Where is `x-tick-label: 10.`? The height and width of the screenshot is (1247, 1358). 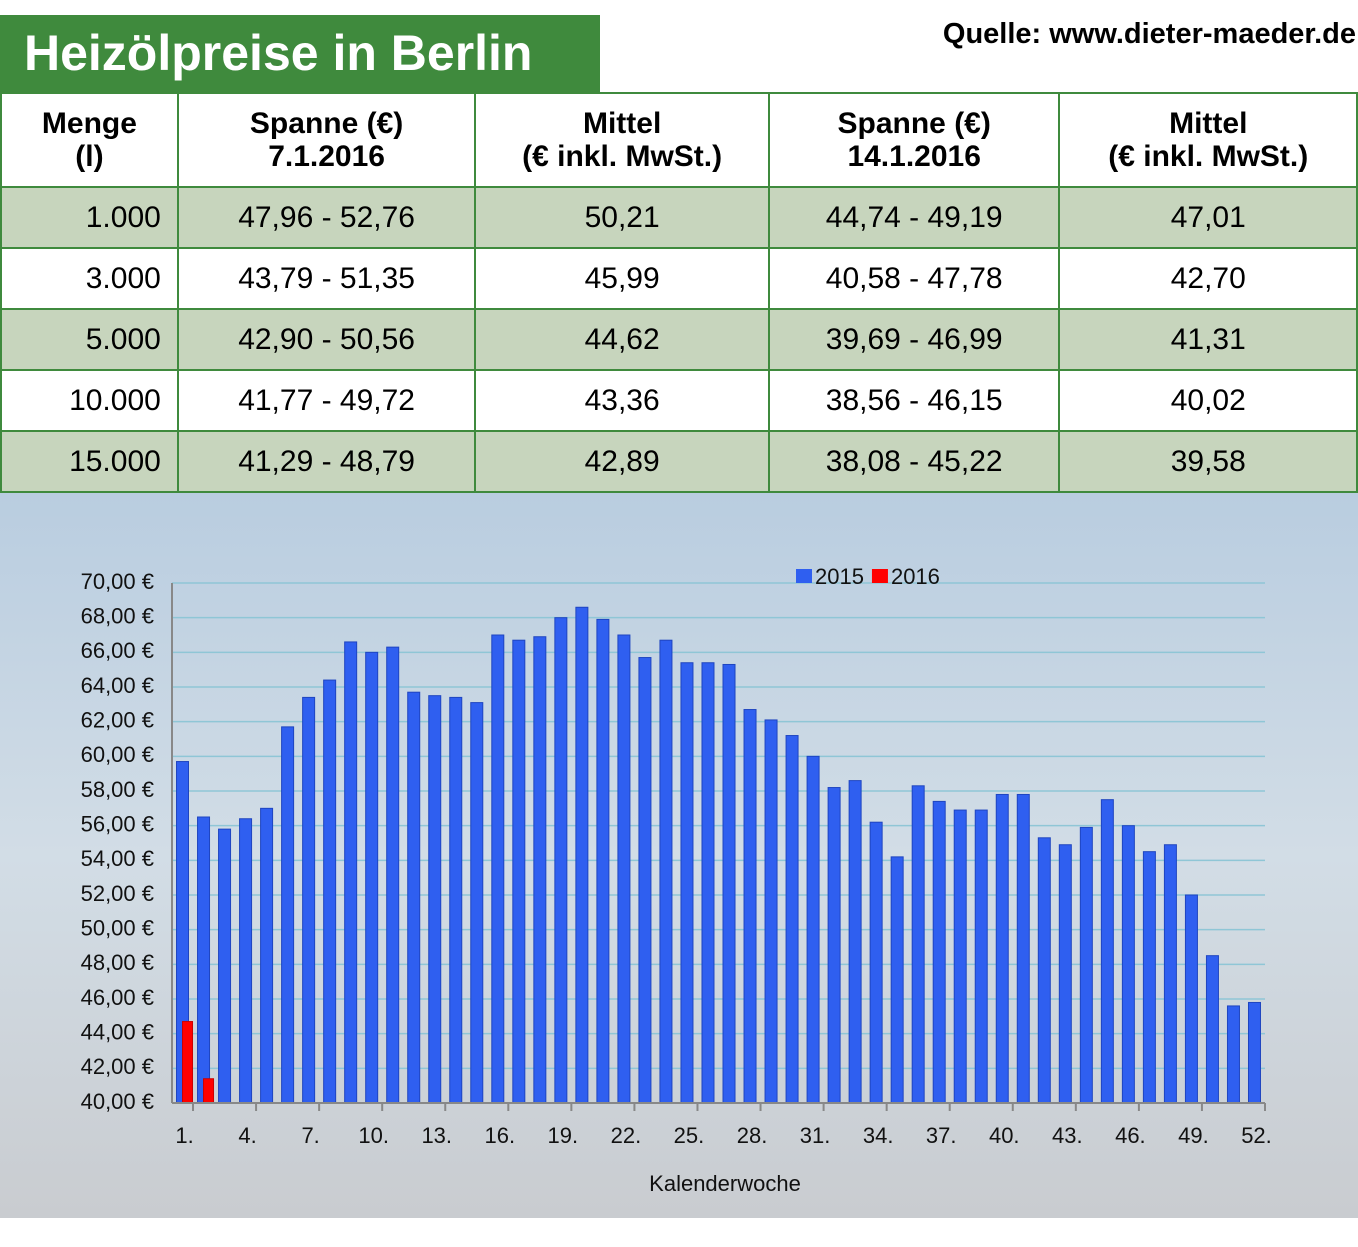 x-tick-label: 10. is located at coordinates (373, 1135).